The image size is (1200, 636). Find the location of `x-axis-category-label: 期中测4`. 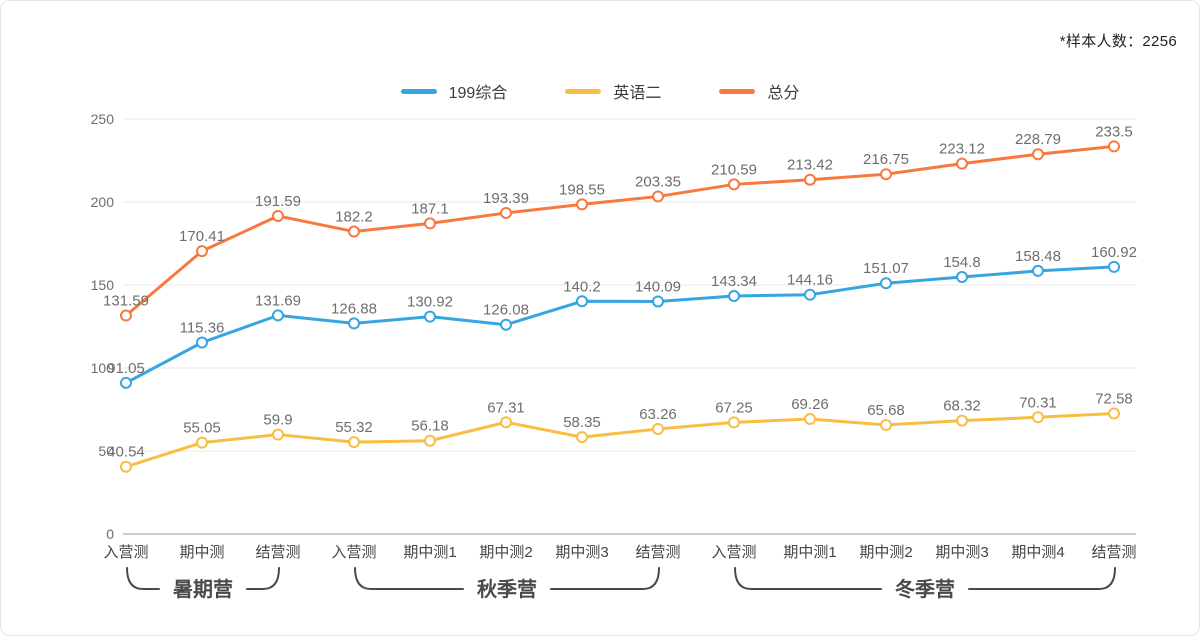

x-axis-category-label: 期中测4 is located at coordinates (1037, 552).